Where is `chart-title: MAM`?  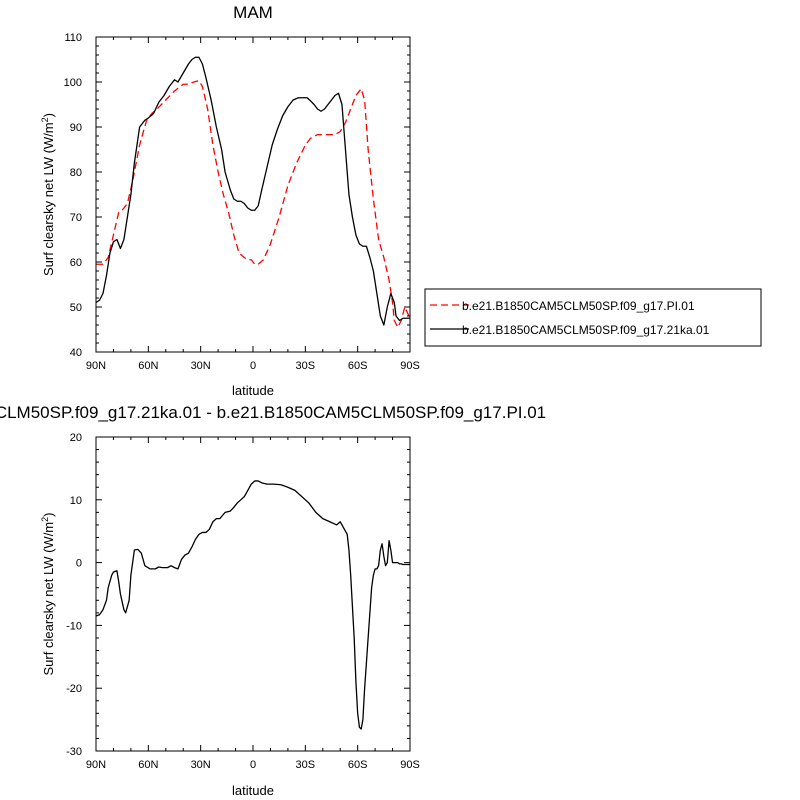 chart-title: MAM is located at coordinates (253, 12).